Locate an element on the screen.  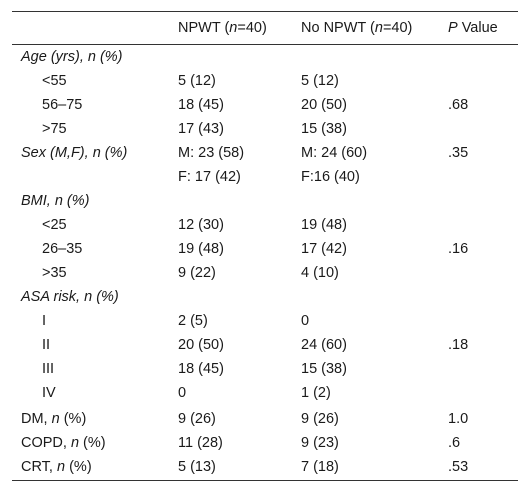
table-row: 56–75 18 (45) 20 (50) .68 is located at coordinates (265, 105).